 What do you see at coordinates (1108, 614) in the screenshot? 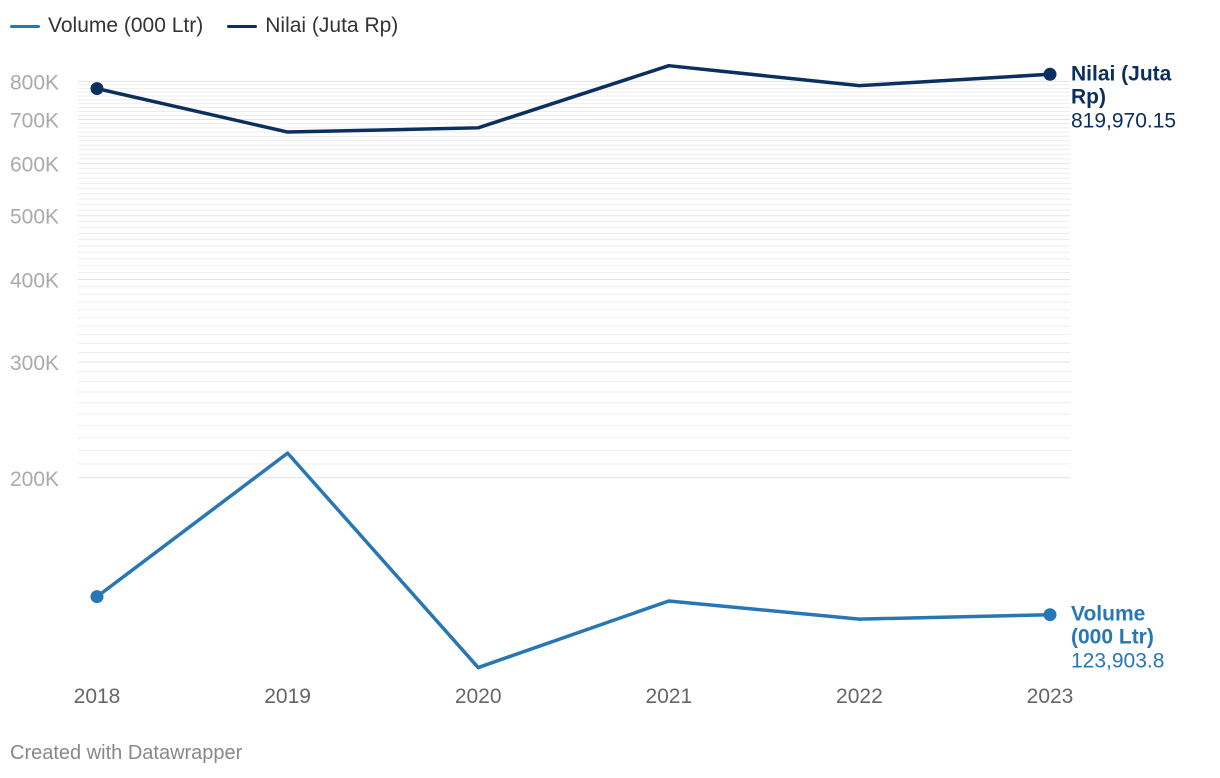
I see `end-label-name-volume: Volume` at bounding box center [1108, 614].